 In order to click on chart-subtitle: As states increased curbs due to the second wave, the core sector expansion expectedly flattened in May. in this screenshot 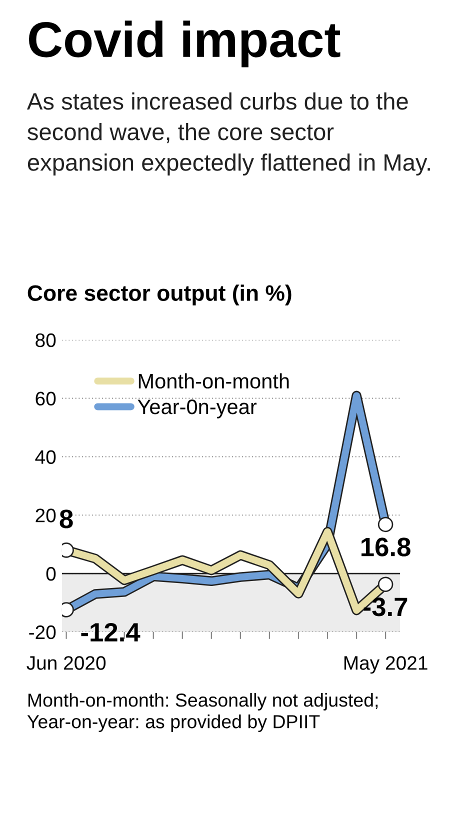, I will do `click(228, 134)`.